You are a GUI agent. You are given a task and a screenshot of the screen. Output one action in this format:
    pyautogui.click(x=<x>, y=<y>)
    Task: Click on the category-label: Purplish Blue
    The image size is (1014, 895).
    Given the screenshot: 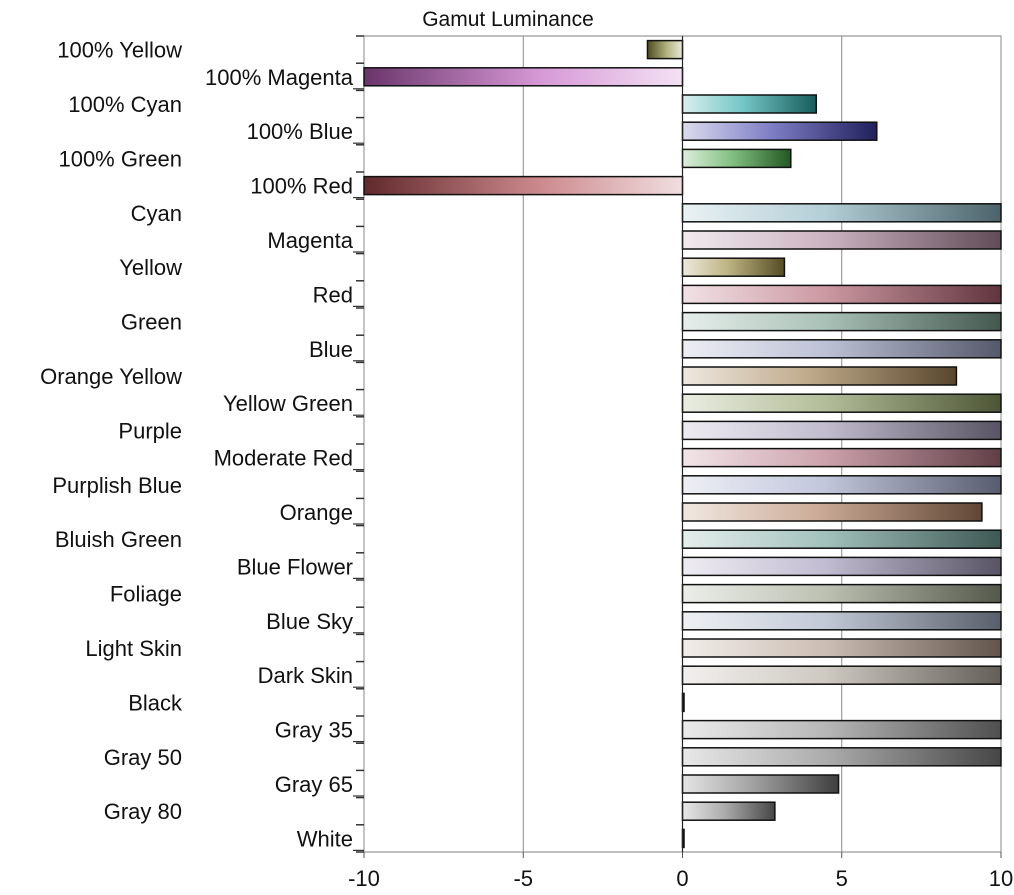 What is the action you would take?
    pyautogui.click(x=117, y=485)
    